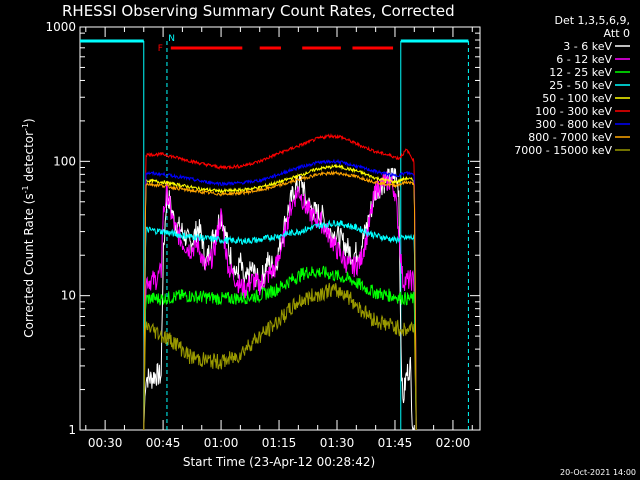  What do you see at coordinates (280, 356) in the screenshot?
I see `series-line-7000-15000-keV` at bounding box center [280, 356].